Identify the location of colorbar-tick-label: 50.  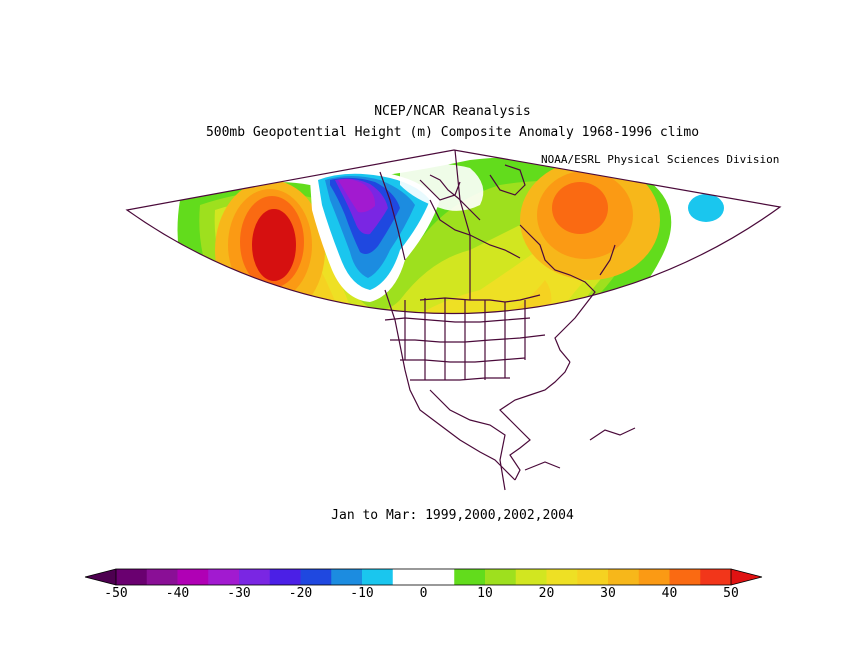
(731, 593).